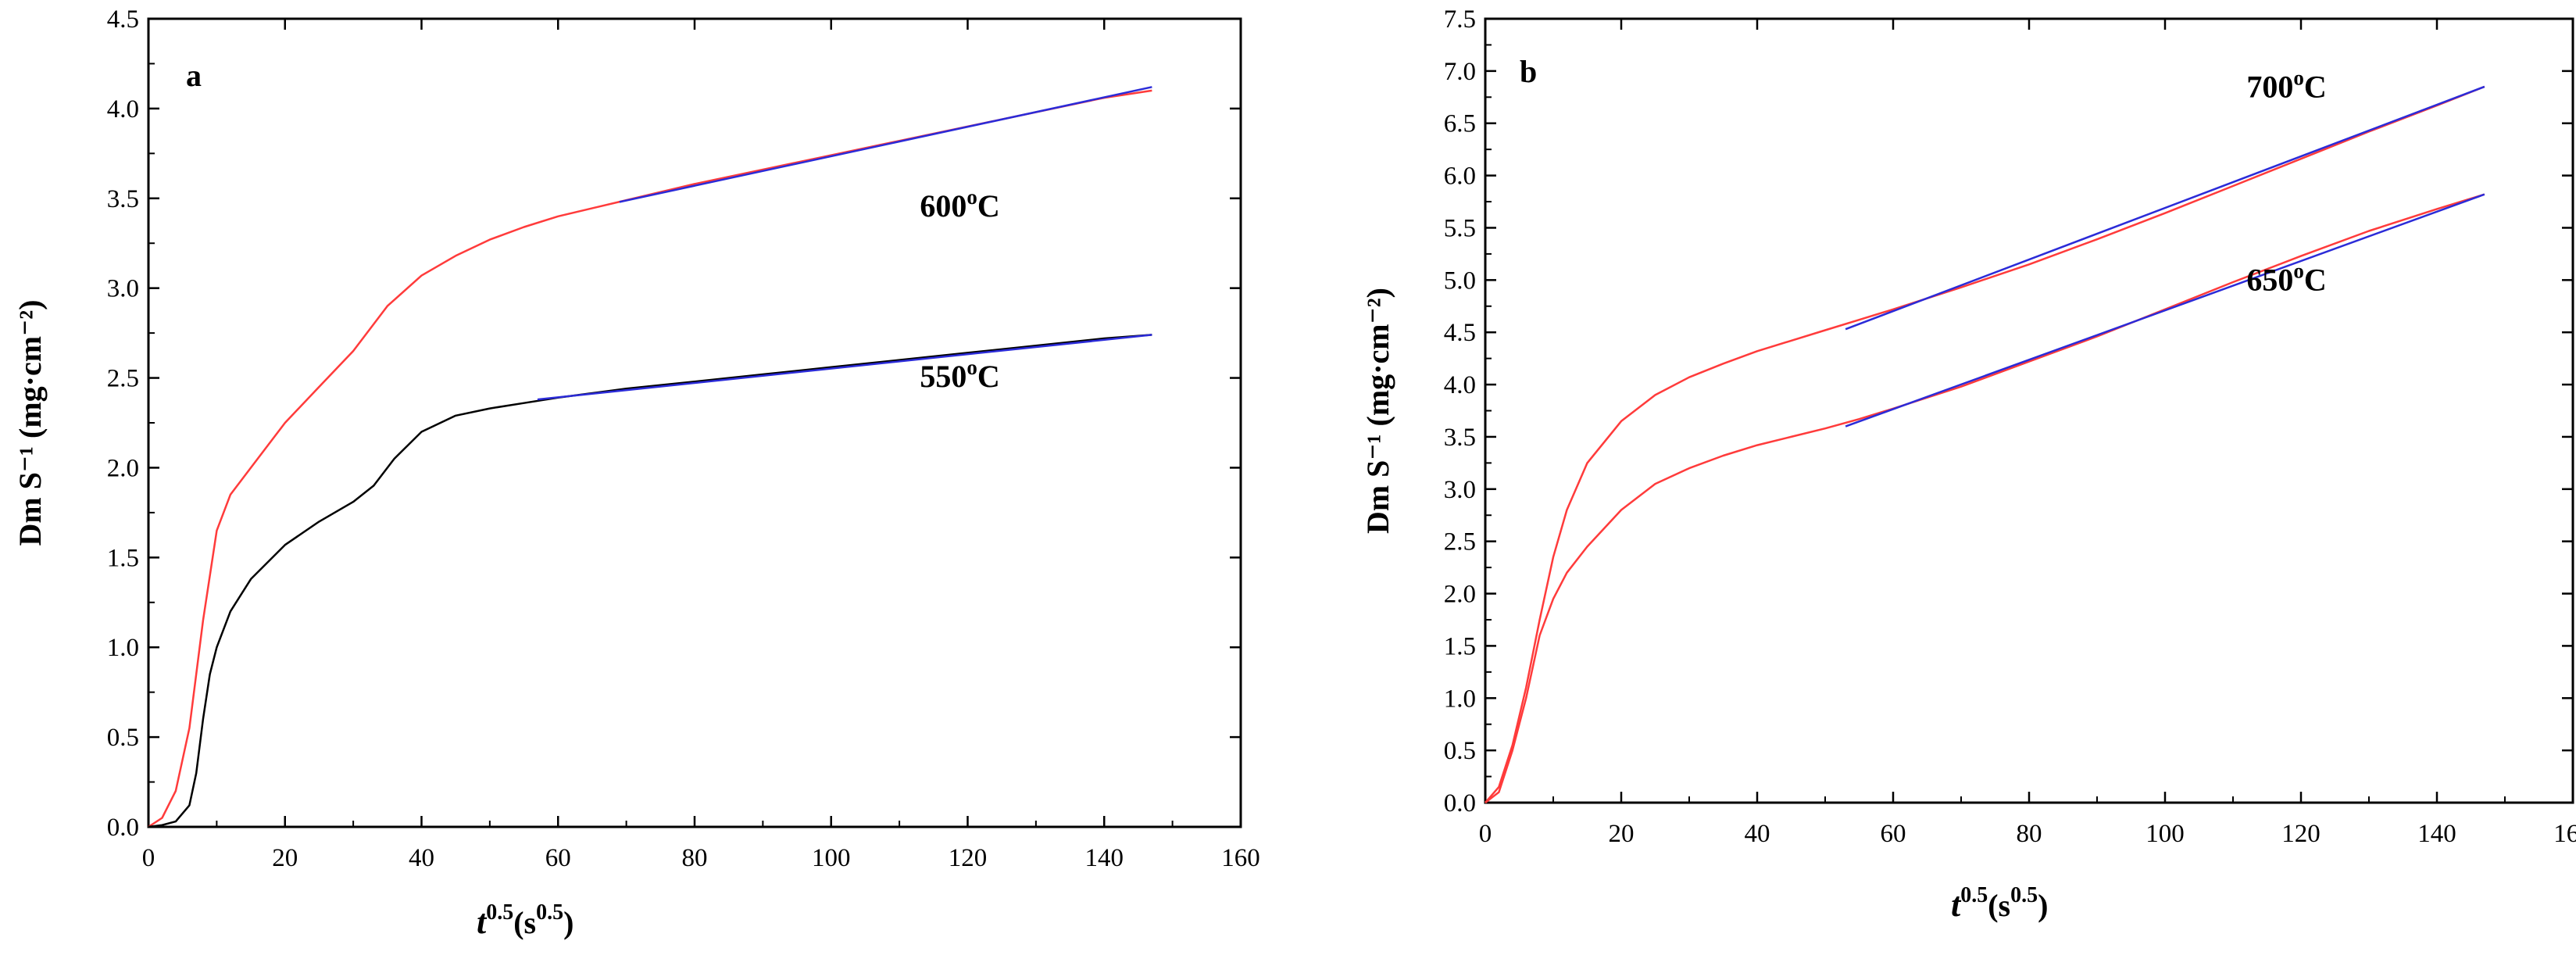  I want to click on y-tick-label: 6.0, so click(1460, 177).